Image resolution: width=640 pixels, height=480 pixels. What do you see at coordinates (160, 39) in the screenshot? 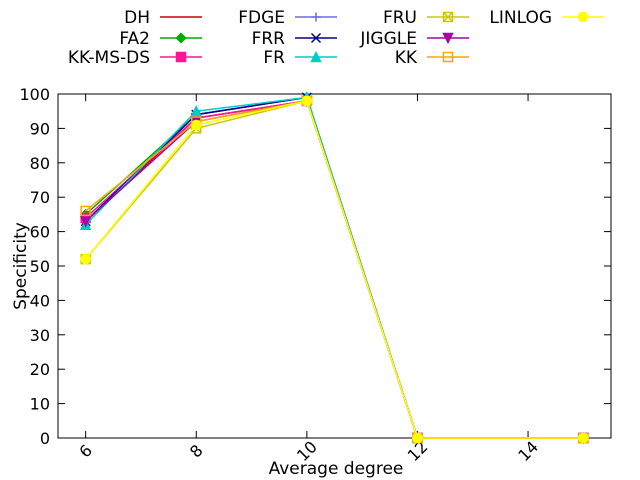
I see `legend-item-fa2: FA2` at bounding box center [160, 39].